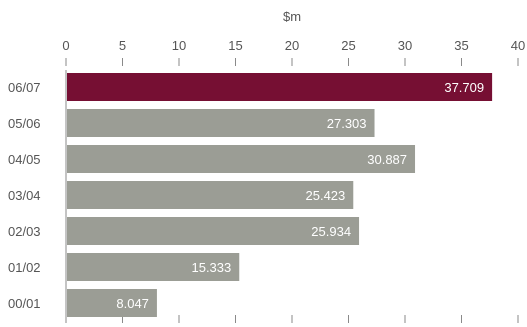 The height and width of the screenshot is (327, 527). What do you see at coordinates (464, 87) in the screenshot?
I see `bar-value-label: 37.709` at bounding box center [464, 87].